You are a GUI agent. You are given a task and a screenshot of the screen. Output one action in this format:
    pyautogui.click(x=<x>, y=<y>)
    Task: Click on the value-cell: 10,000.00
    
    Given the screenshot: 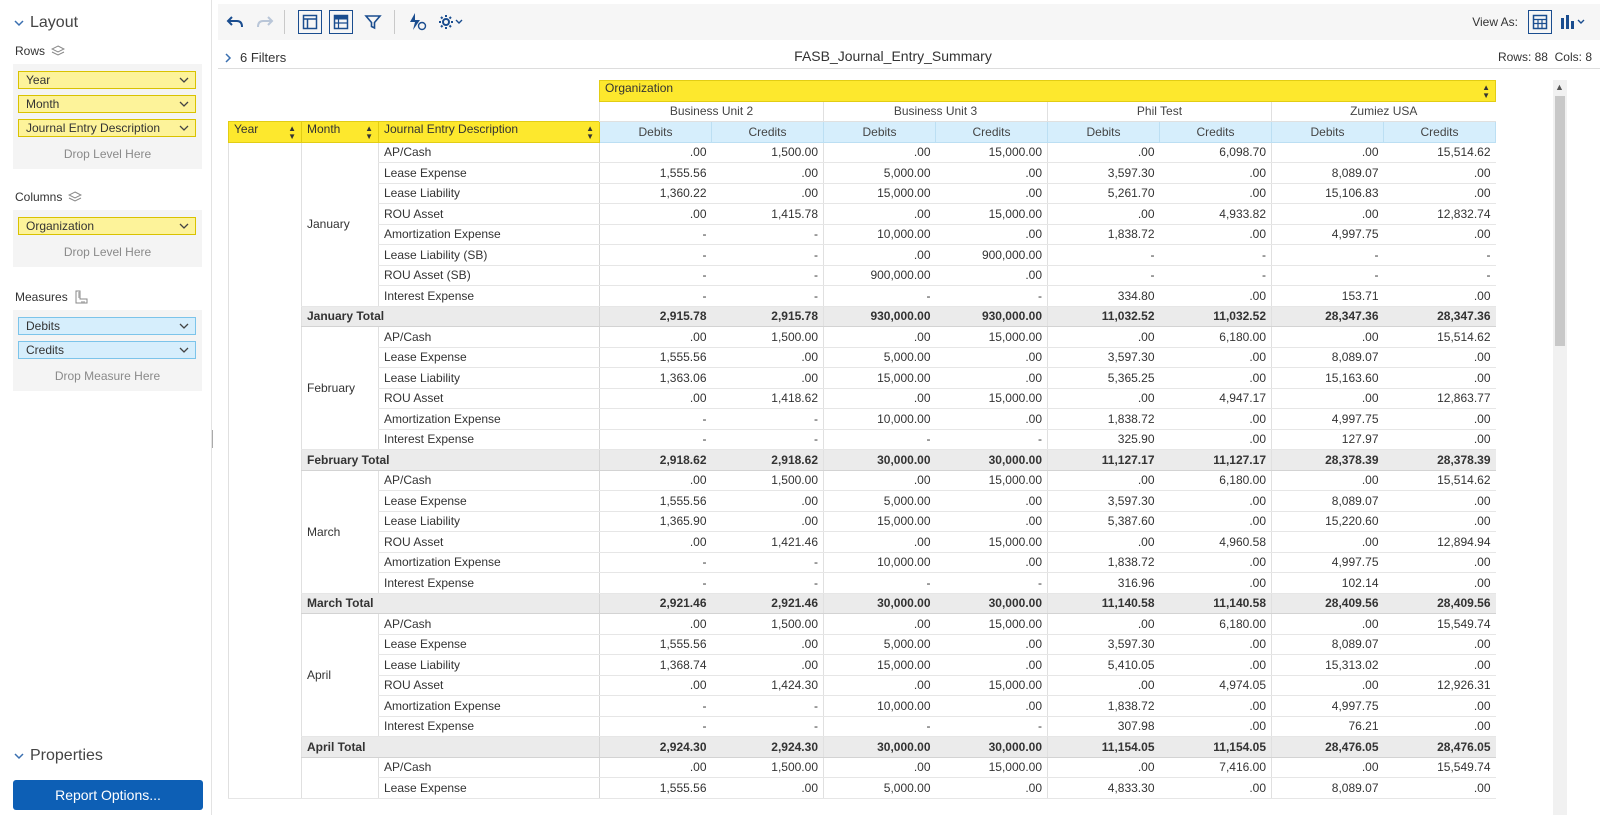 What is the action you would take?
    pyautogui.click(x=879, y=419)
    